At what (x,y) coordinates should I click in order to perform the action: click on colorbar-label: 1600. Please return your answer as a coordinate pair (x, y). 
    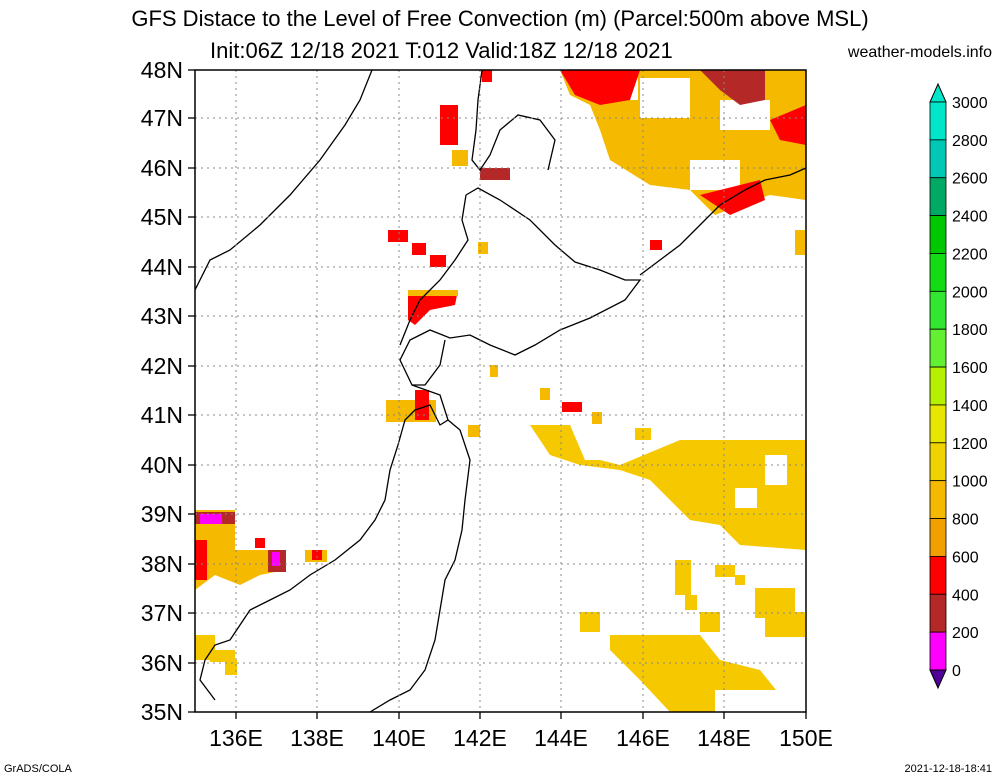
    Looking at the image, I should click on (970, 368).